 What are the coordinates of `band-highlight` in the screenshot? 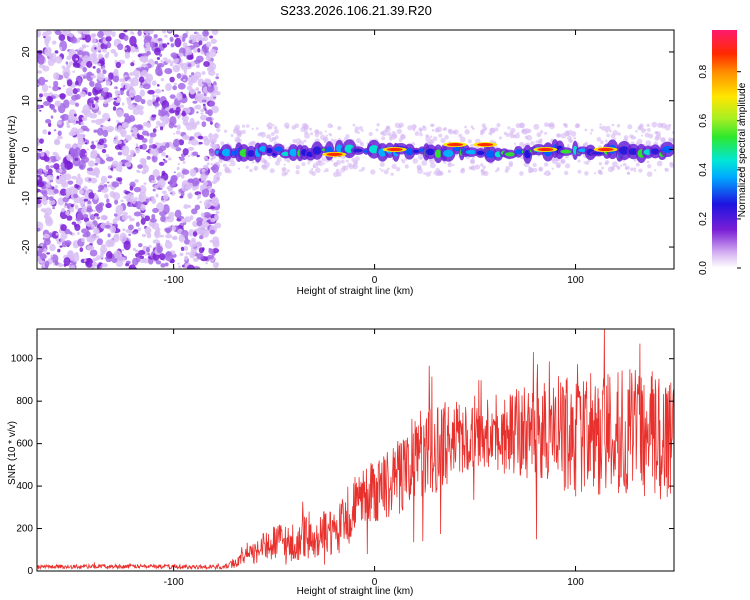 It's located at (518, 152).